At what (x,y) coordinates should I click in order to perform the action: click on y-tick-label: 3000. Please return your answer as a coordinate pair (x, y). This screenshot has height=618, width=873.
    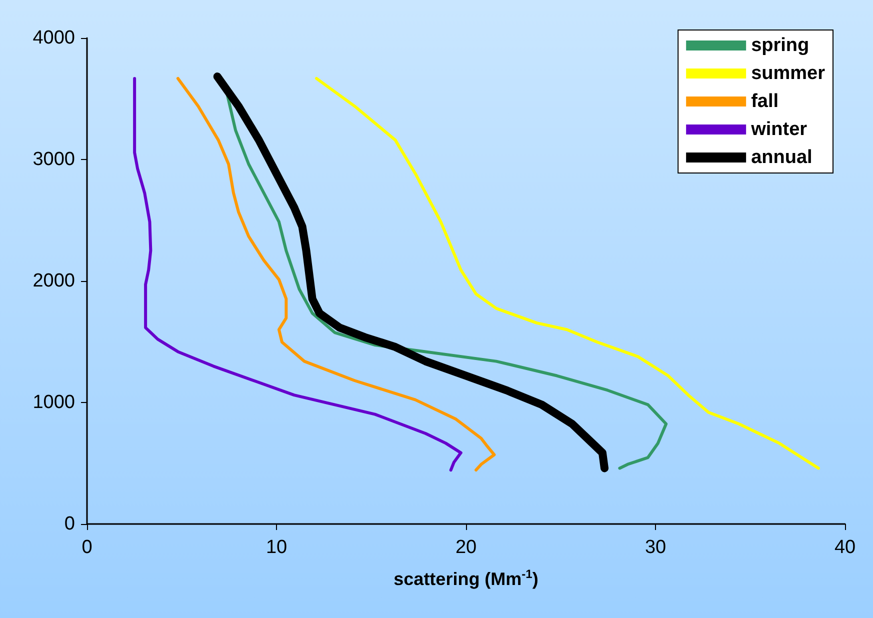
    Looking at the image, I should click on (53, 159).